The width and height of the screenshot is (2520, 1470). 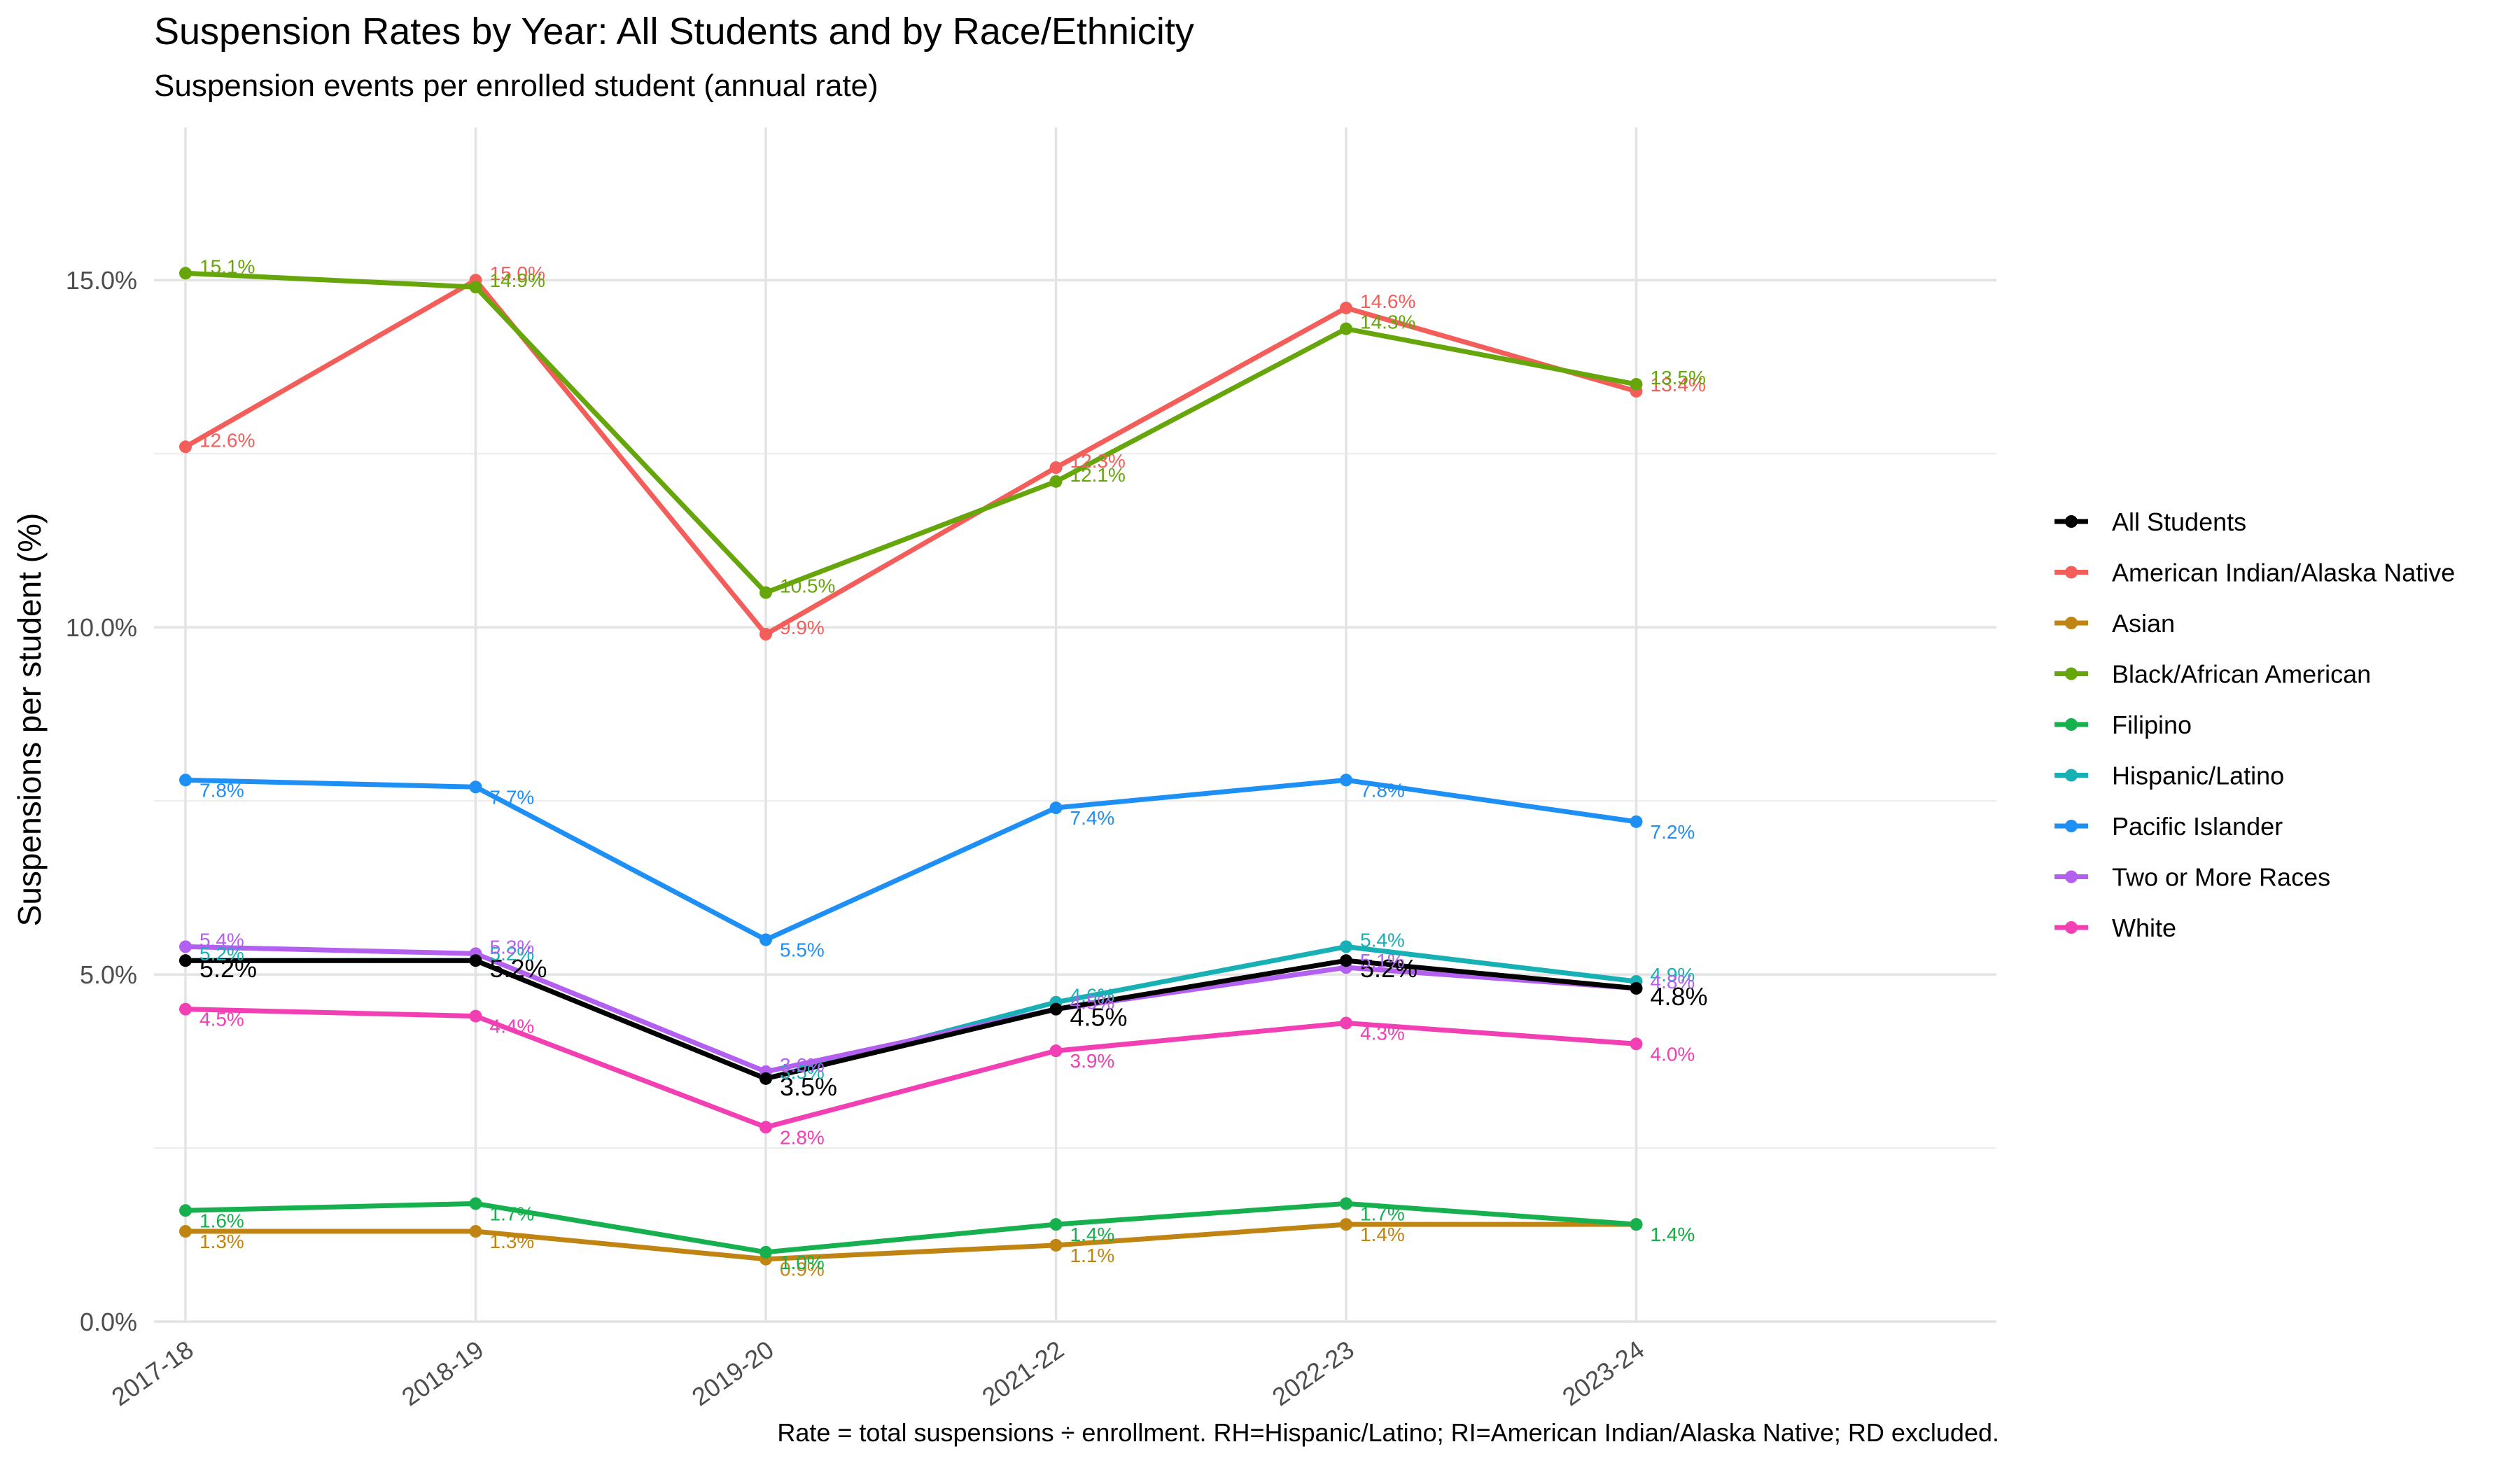 What do you see at coordinates (807, 586) in the screenshot?
I see `data-label: 10.5%` at bounding box center [807, 586].